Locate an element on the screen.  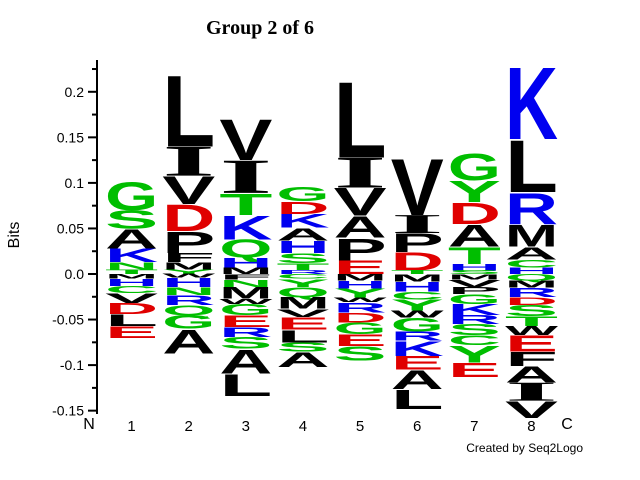
logo-letter-pos4-D: D is located at coordinates (302, 208).